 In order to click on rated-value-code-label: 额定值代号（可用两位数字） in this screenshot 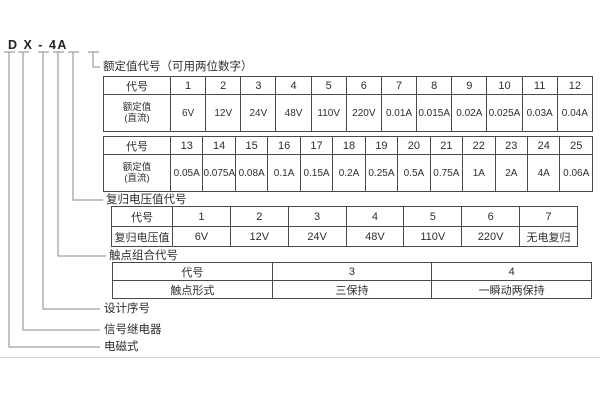, I will do `click(178, 67)`.